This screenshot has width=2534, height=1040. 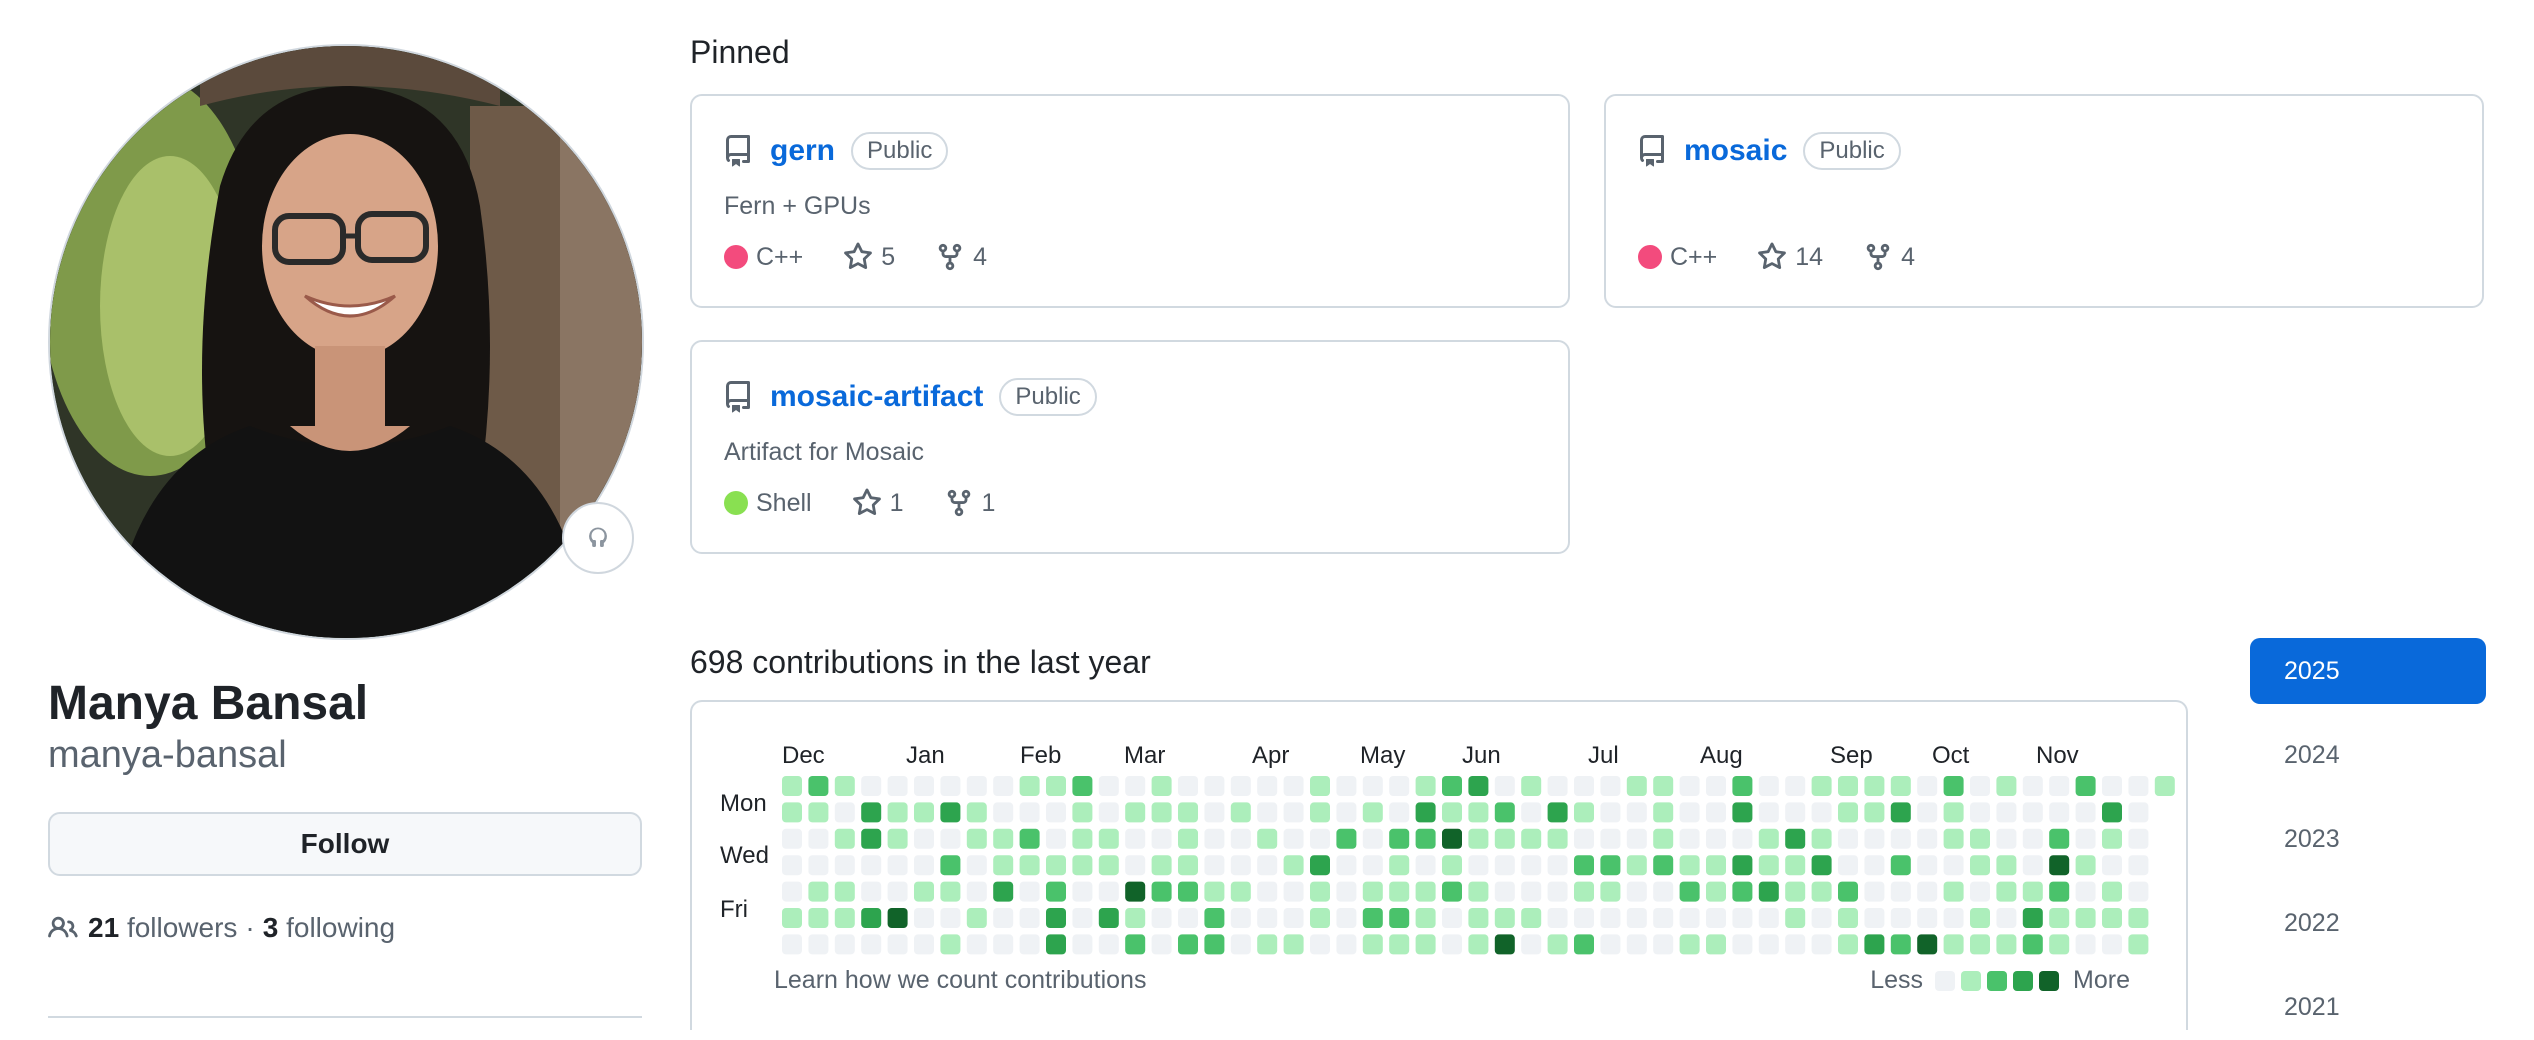 What do you see at coordinates (969, 503) in the screenshot?
I see `forks-link: 1` at bounding box center [969, 503].